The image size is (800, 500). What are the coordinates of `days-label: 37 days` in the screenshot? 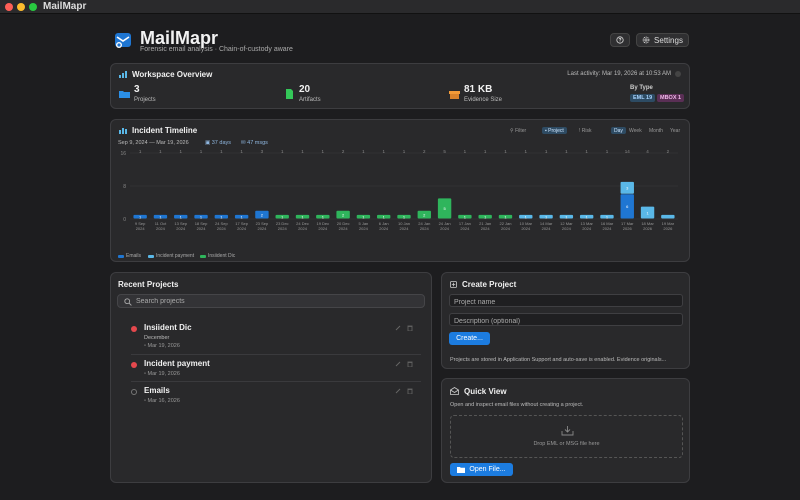 It's located at (221, 143).